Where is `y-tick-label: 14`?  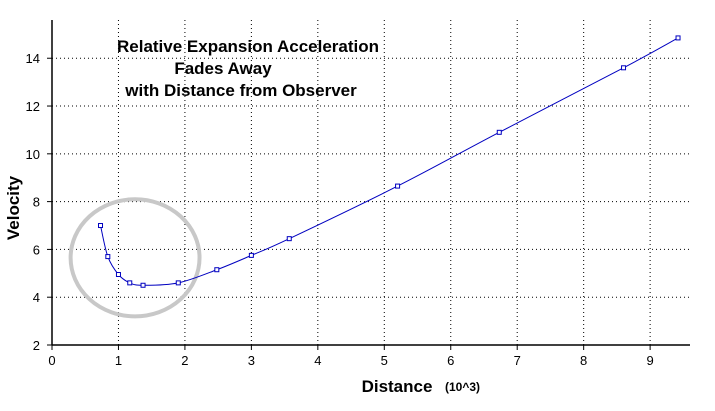 y-tick-label: 14 is located at coordinates (33, 58).